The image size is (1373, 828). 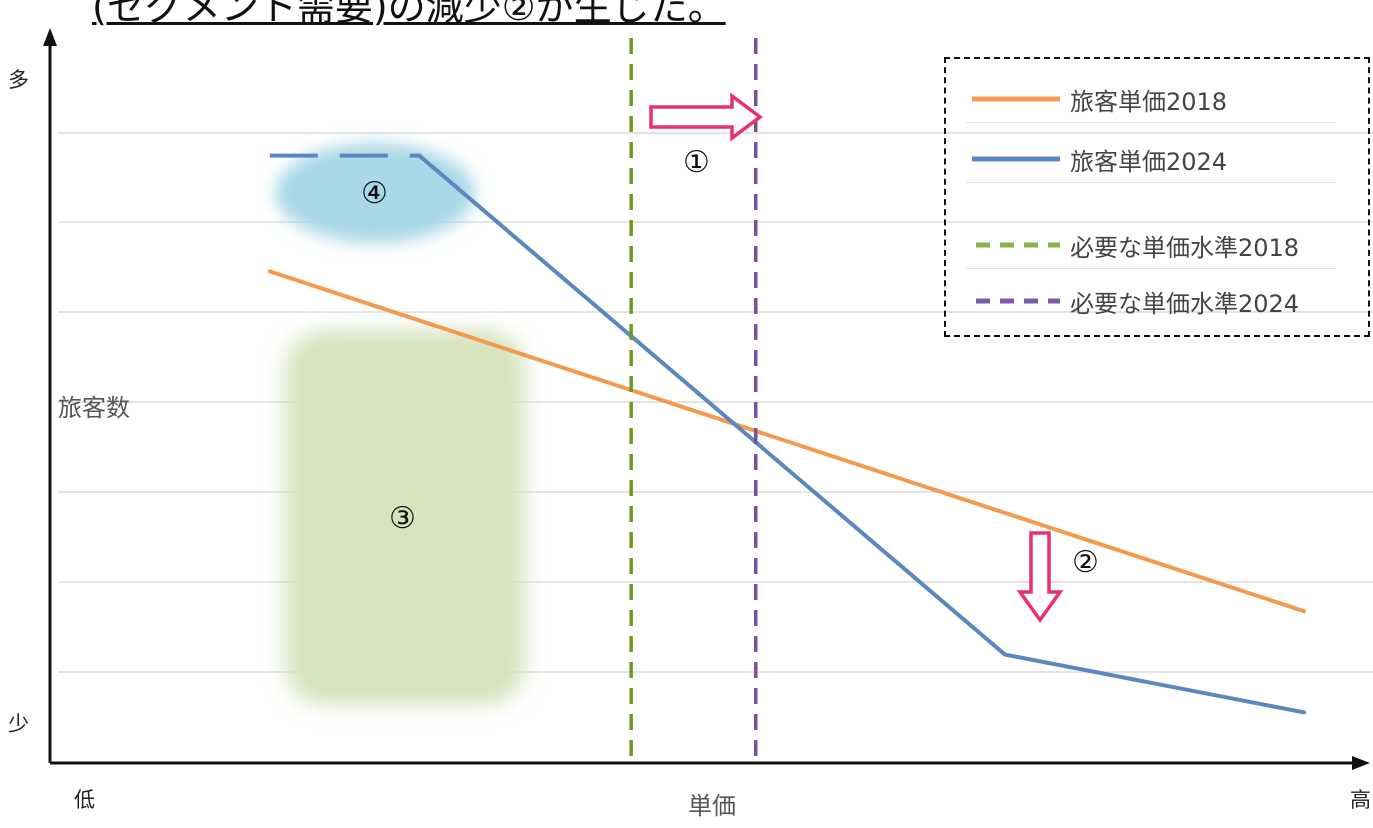 What do you see at coordinates (50, 37) in the screenshot?
I see `y-axis-arrow` at bounding box center [50, 37].